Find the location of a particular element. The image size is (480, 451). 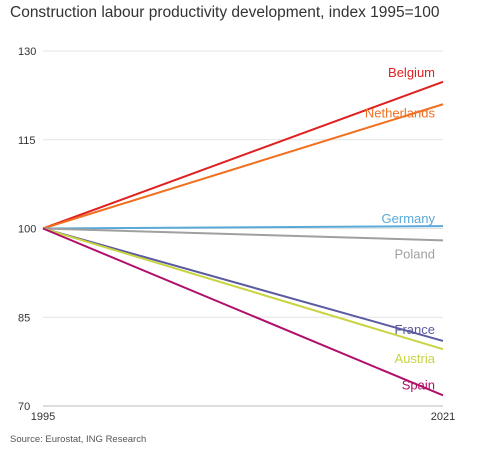

series-line-poland is located at coordinates (243, 234).